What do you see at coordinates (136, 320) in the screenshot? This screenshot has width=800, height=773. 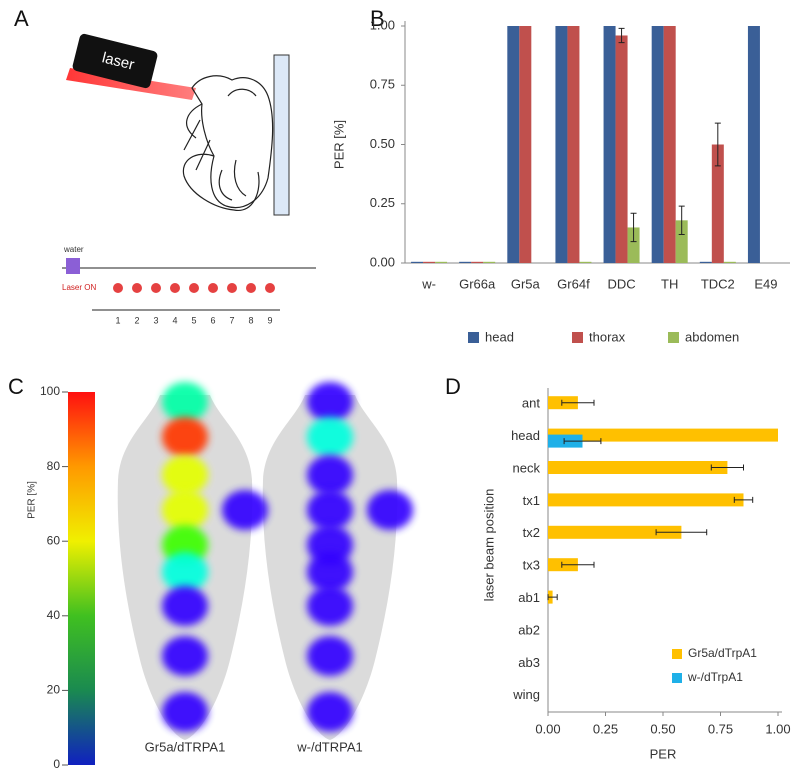 I see `pulse-number: 2` at bounding box center [136, 320].